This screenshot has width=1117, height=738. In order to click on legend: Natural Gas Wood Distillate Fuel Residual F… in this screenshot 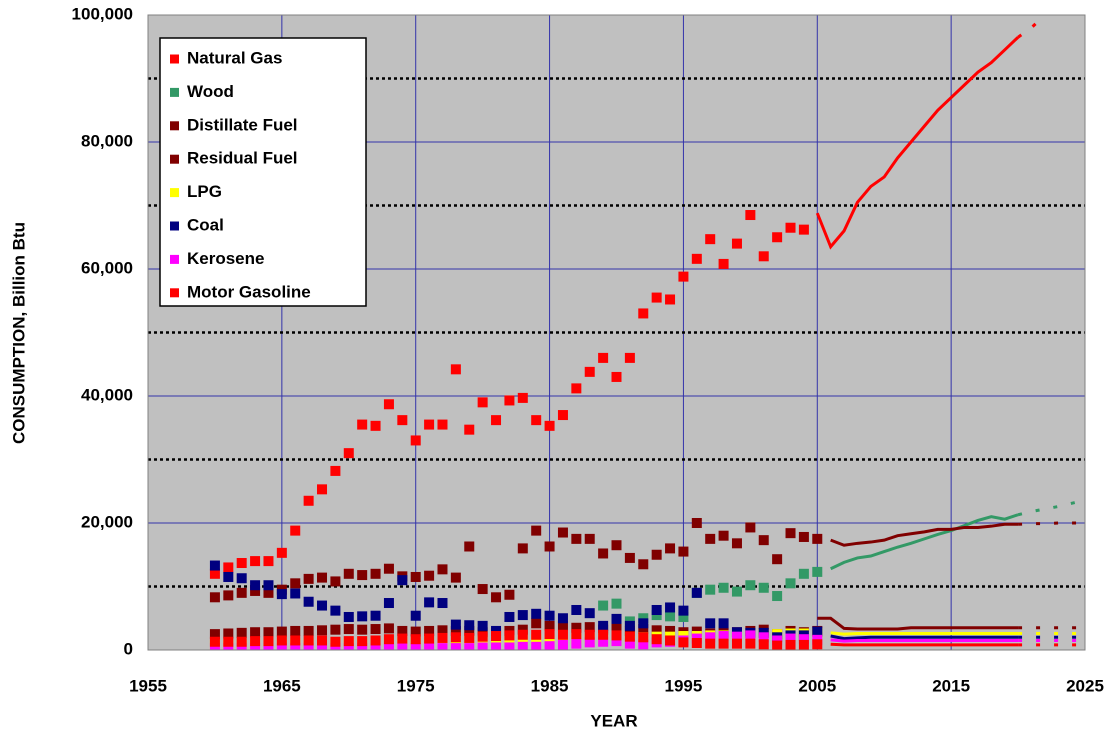, I will do `click(263, 172)`.